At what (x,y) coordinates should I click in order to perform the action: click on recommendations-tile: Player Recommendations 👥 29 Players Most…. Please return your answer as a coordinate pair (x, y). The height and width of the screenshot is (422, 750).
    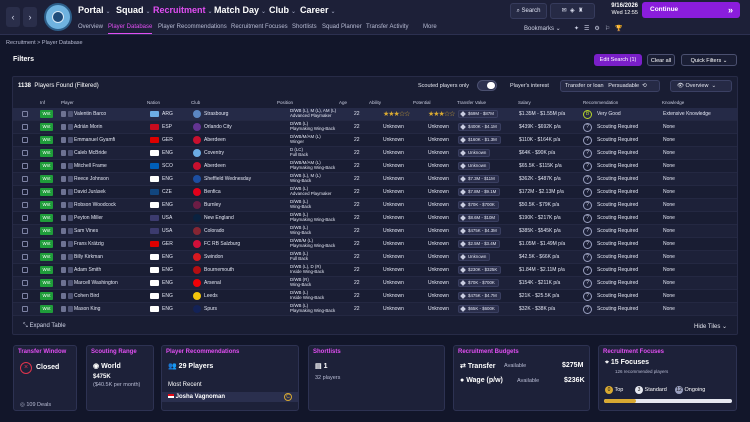
    Looking at the image, I should click on (230, 378).